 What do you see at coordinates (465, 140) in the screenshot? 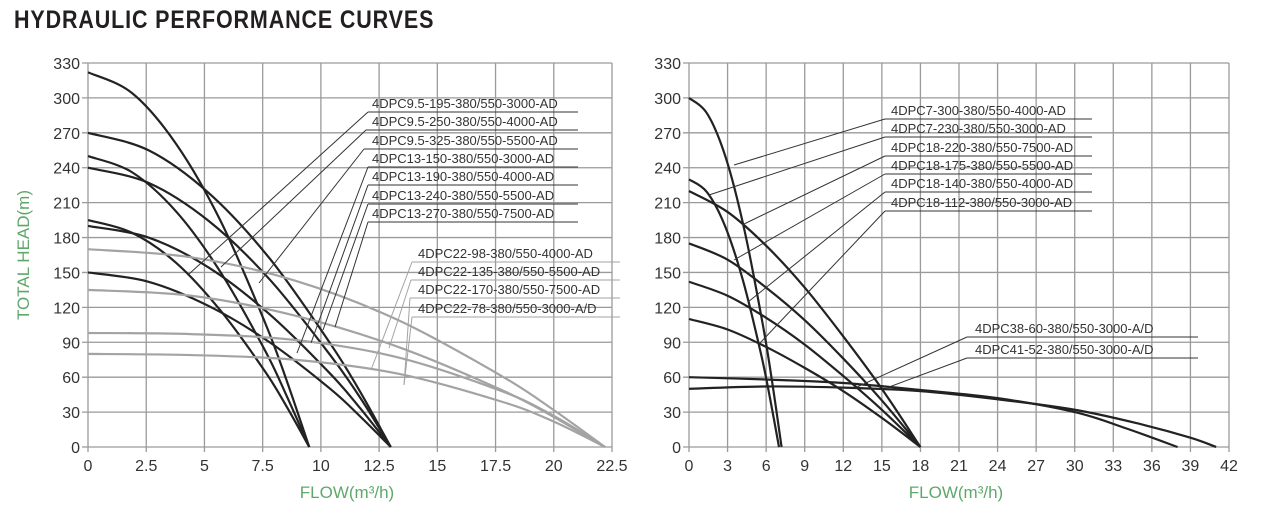
I see `series-label: 4DPC9.5-325-380/550-5500-AD` at bounding box center [465, 140].